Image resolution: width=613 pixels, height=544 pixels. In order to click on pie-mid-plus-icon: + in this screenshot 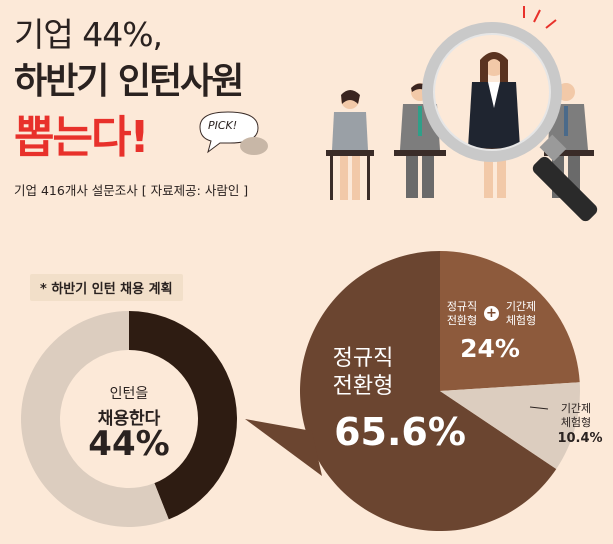, I will do `click(491, 313)`.